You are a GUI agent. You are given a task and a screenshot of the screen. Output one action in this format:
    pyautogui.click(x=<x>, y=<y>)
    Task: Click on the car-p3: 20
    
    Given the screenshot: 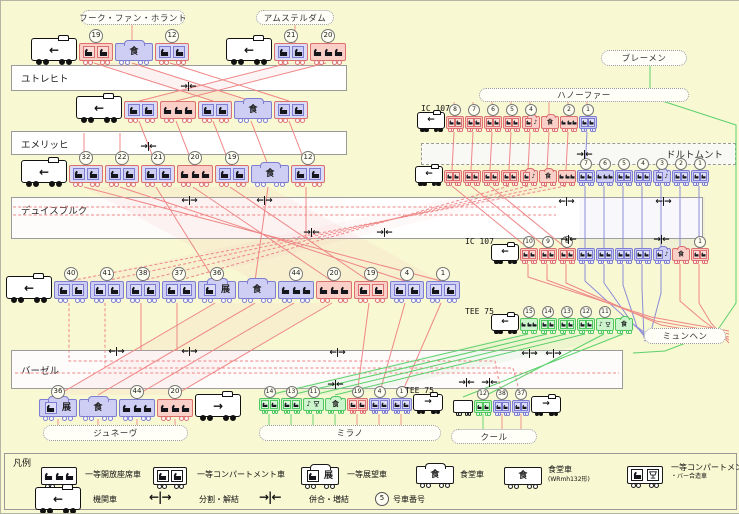 What is the action you would take?
    pyautogui.click(x=328, y=47)
    